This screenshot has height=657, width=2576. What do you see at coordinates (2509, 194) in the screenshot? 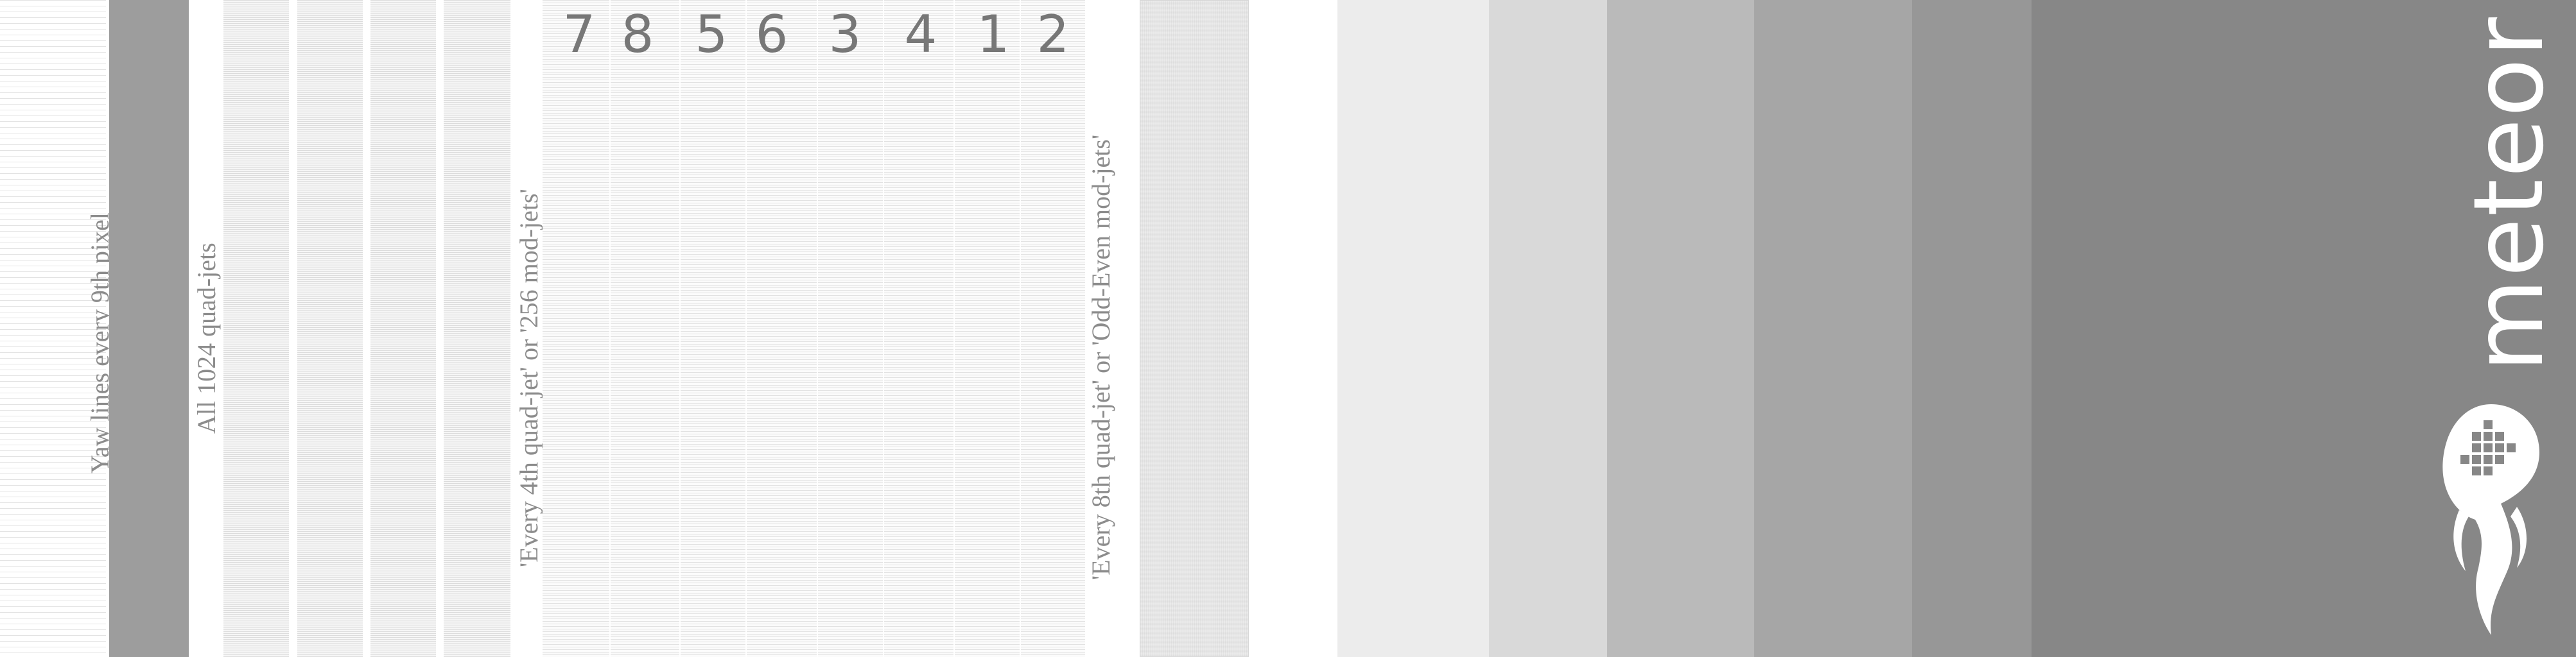
I see `meteor-wordmark: meteor` at bounding box center [2509, 194].